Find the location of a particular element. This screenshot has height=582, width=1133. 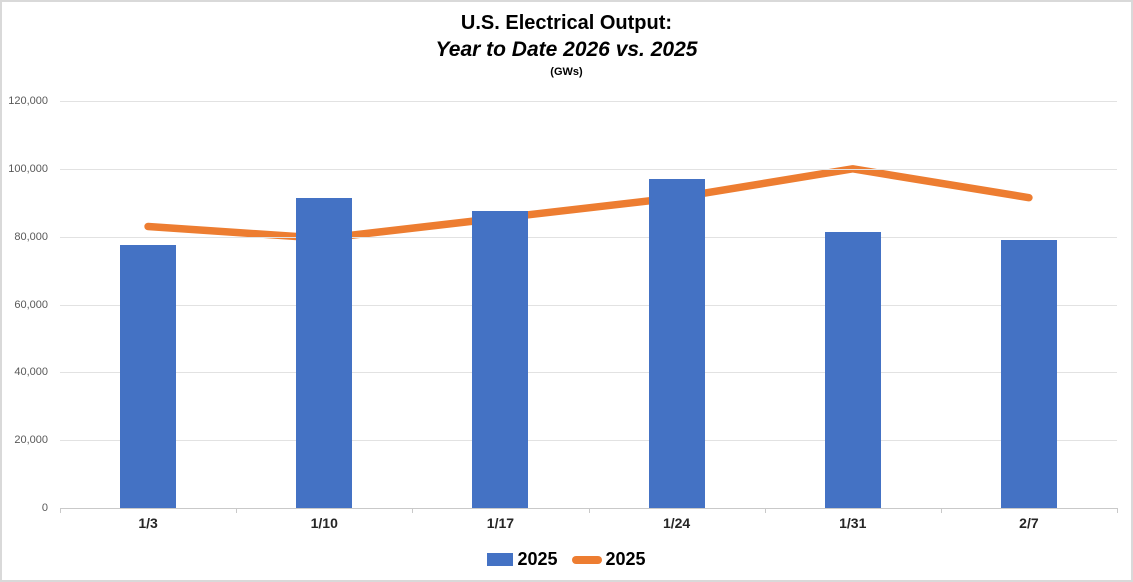

legend-swatch-bar-series is located at coordinates (500, 559).